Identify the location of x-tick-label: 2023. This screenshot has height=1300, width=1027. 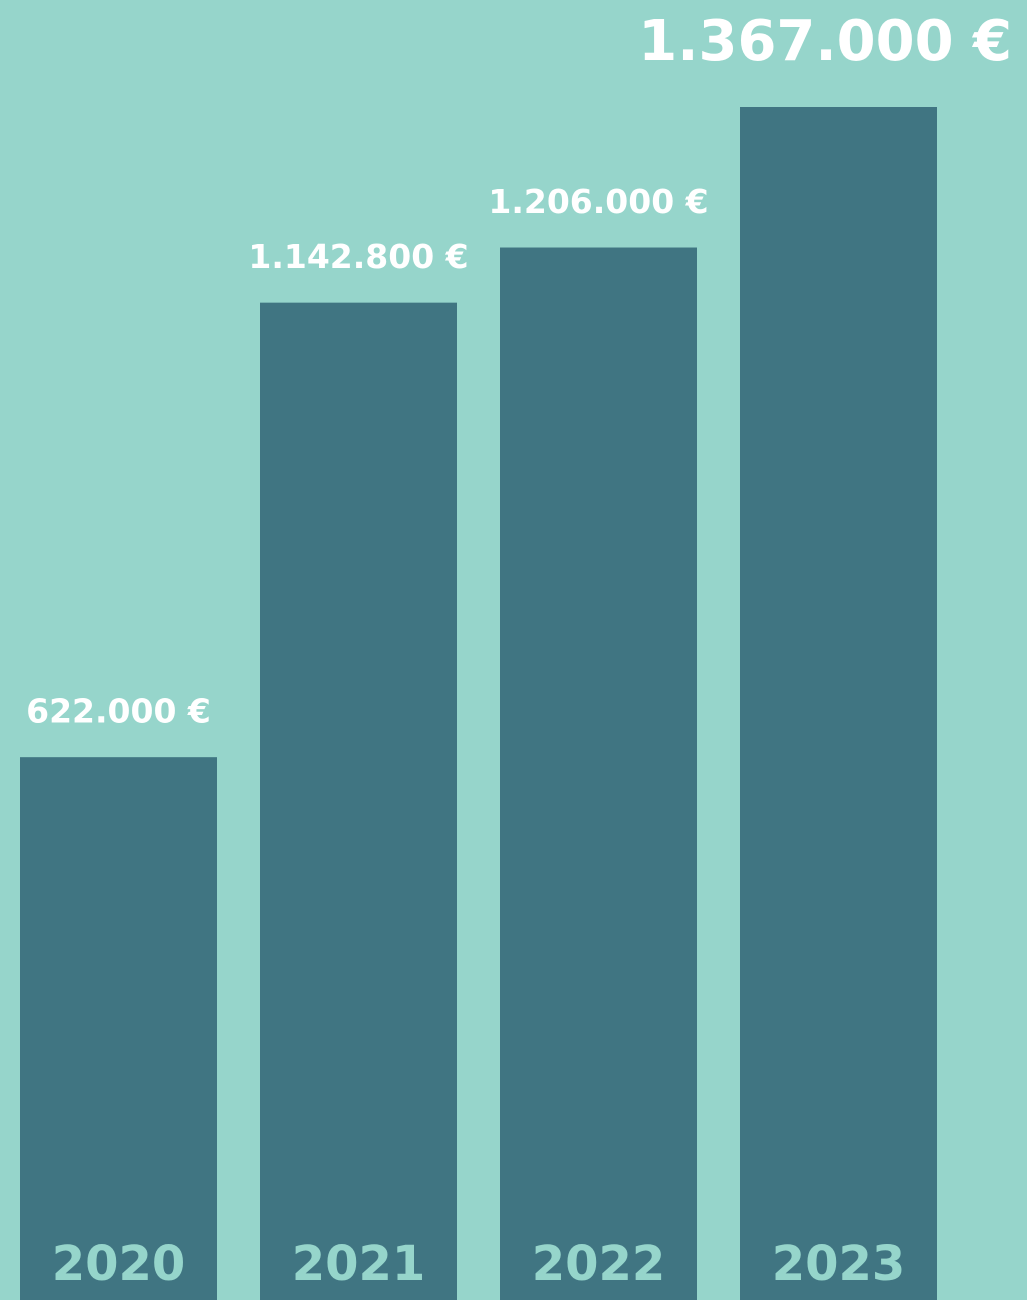
(839, 1264).